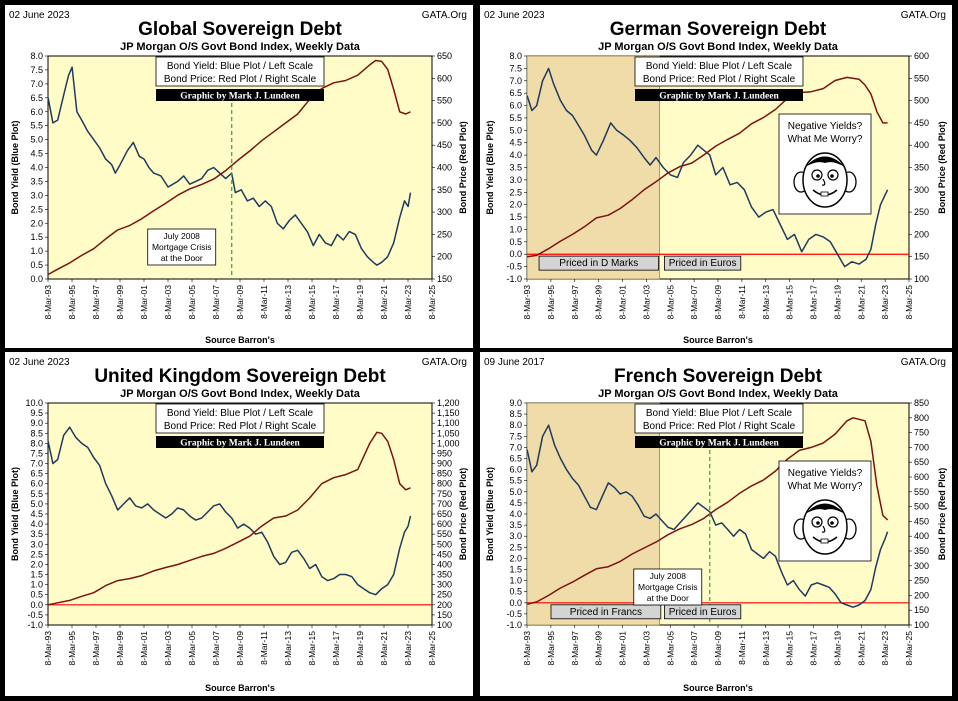 The height and width of the screenshot is (701, 958). Describe the element at coordinates (240, 426) in the screenshot. I see `legend-line-2: Bond Price: Red Plot / Right Scale` at that location.